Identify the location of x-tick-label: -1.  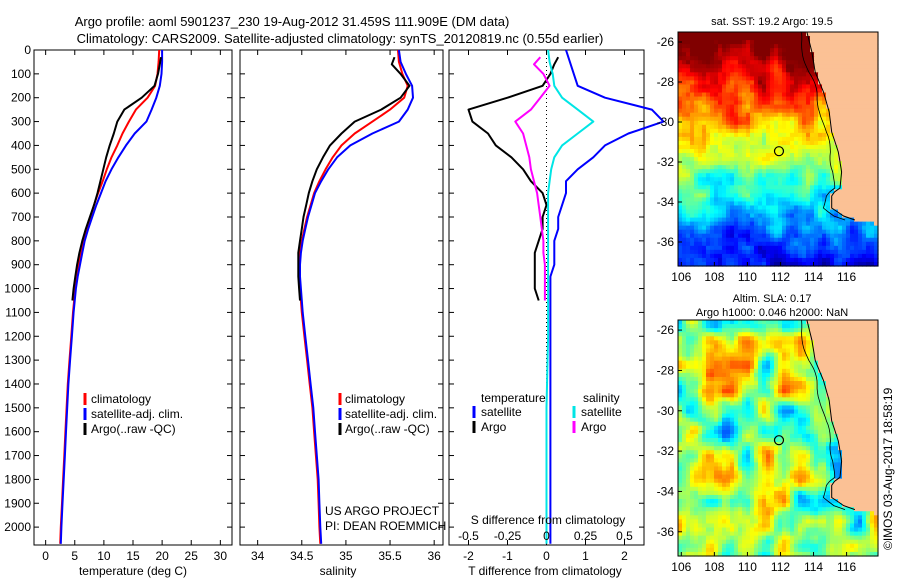
(507, 556).